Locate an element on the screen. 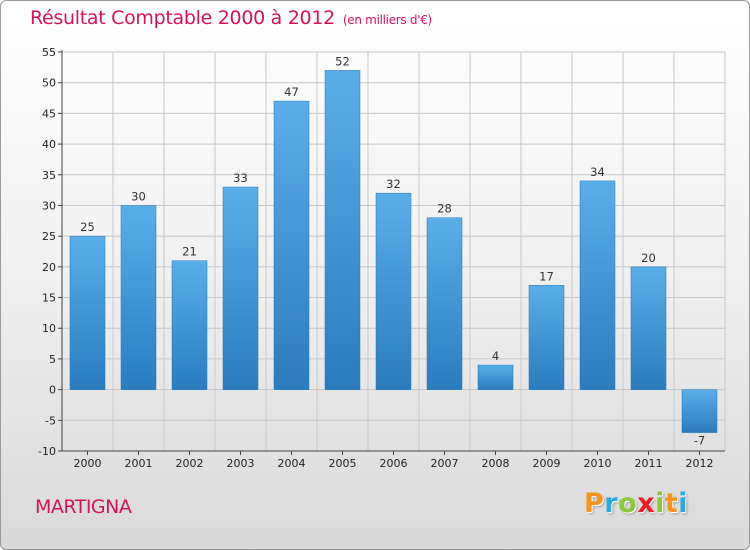 The image size is (750, 550). y-tick-label: 10 is located at coordinates (49, 328).